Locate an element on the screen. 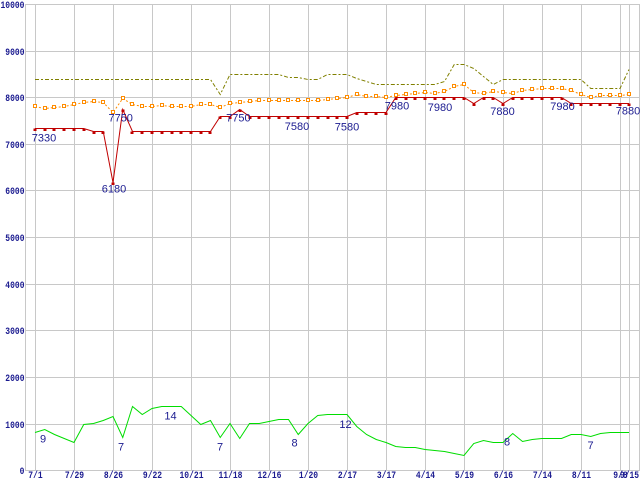  svg-text: 4/14 is located at coordinates (426, 474).